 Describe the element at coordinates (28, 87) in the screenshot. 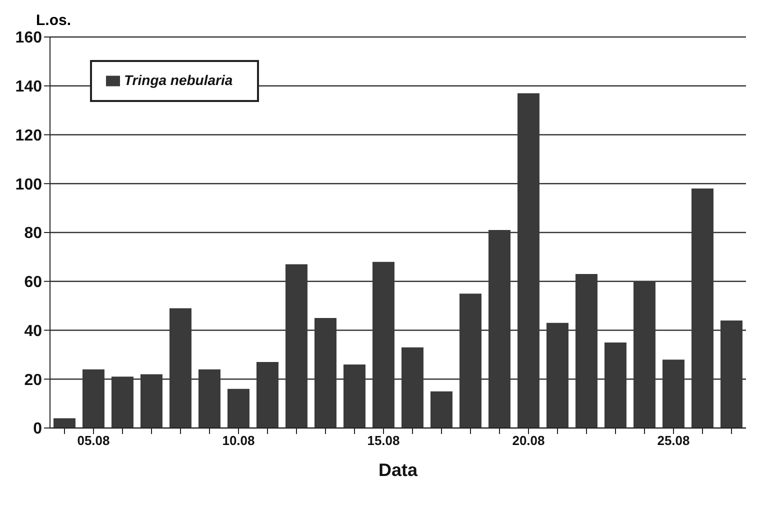

I see `y-tick-label: 140` at that location.